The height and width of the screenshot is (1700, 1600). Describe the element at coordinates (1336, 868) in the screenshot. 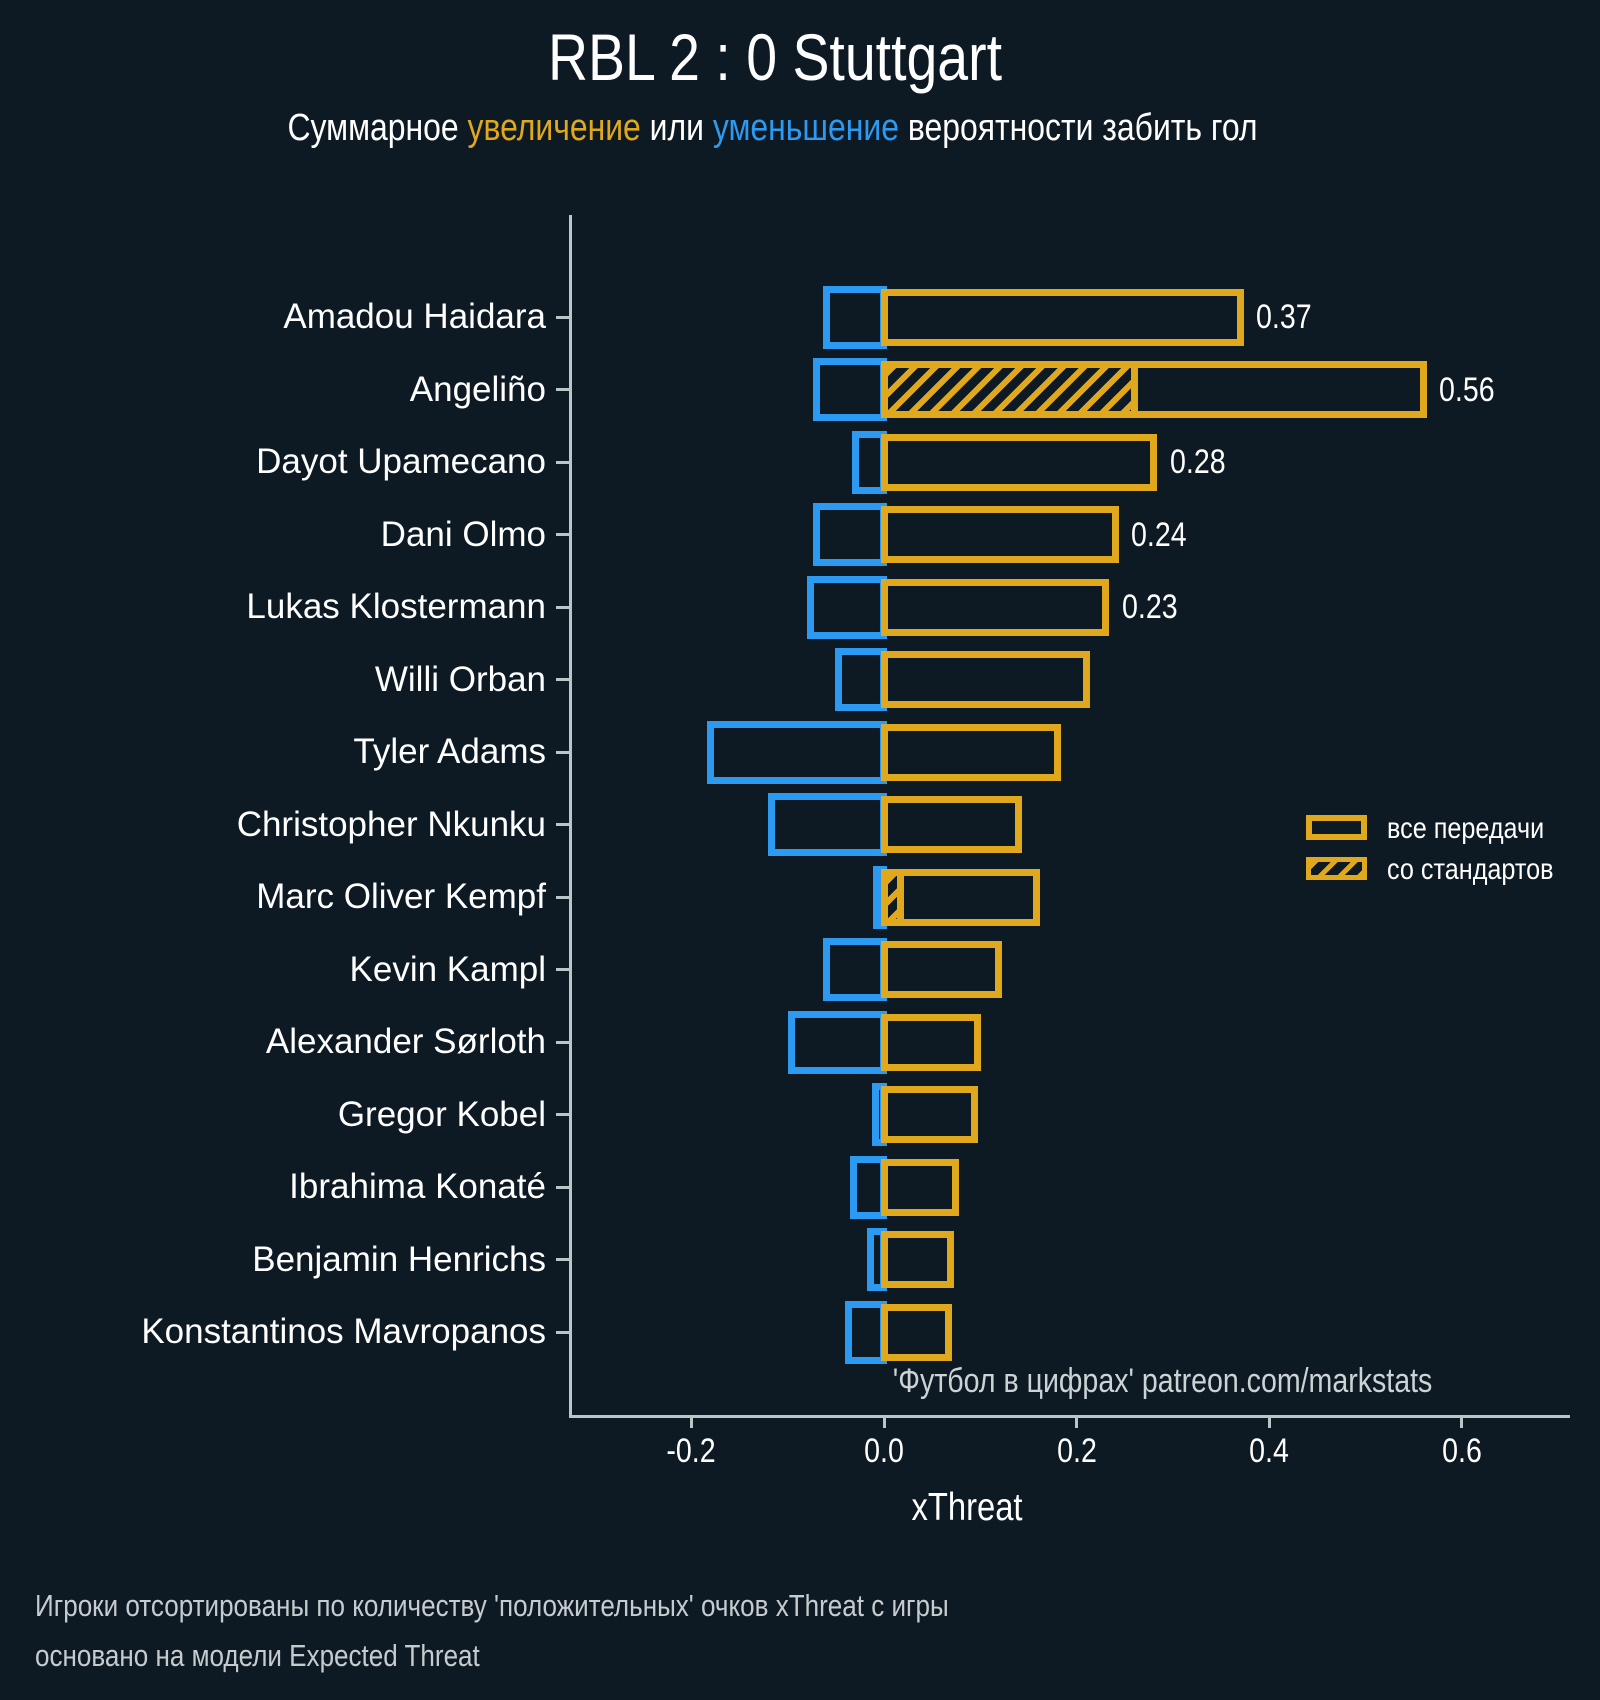

I see `legend-swatch-set-pieces` at that location.